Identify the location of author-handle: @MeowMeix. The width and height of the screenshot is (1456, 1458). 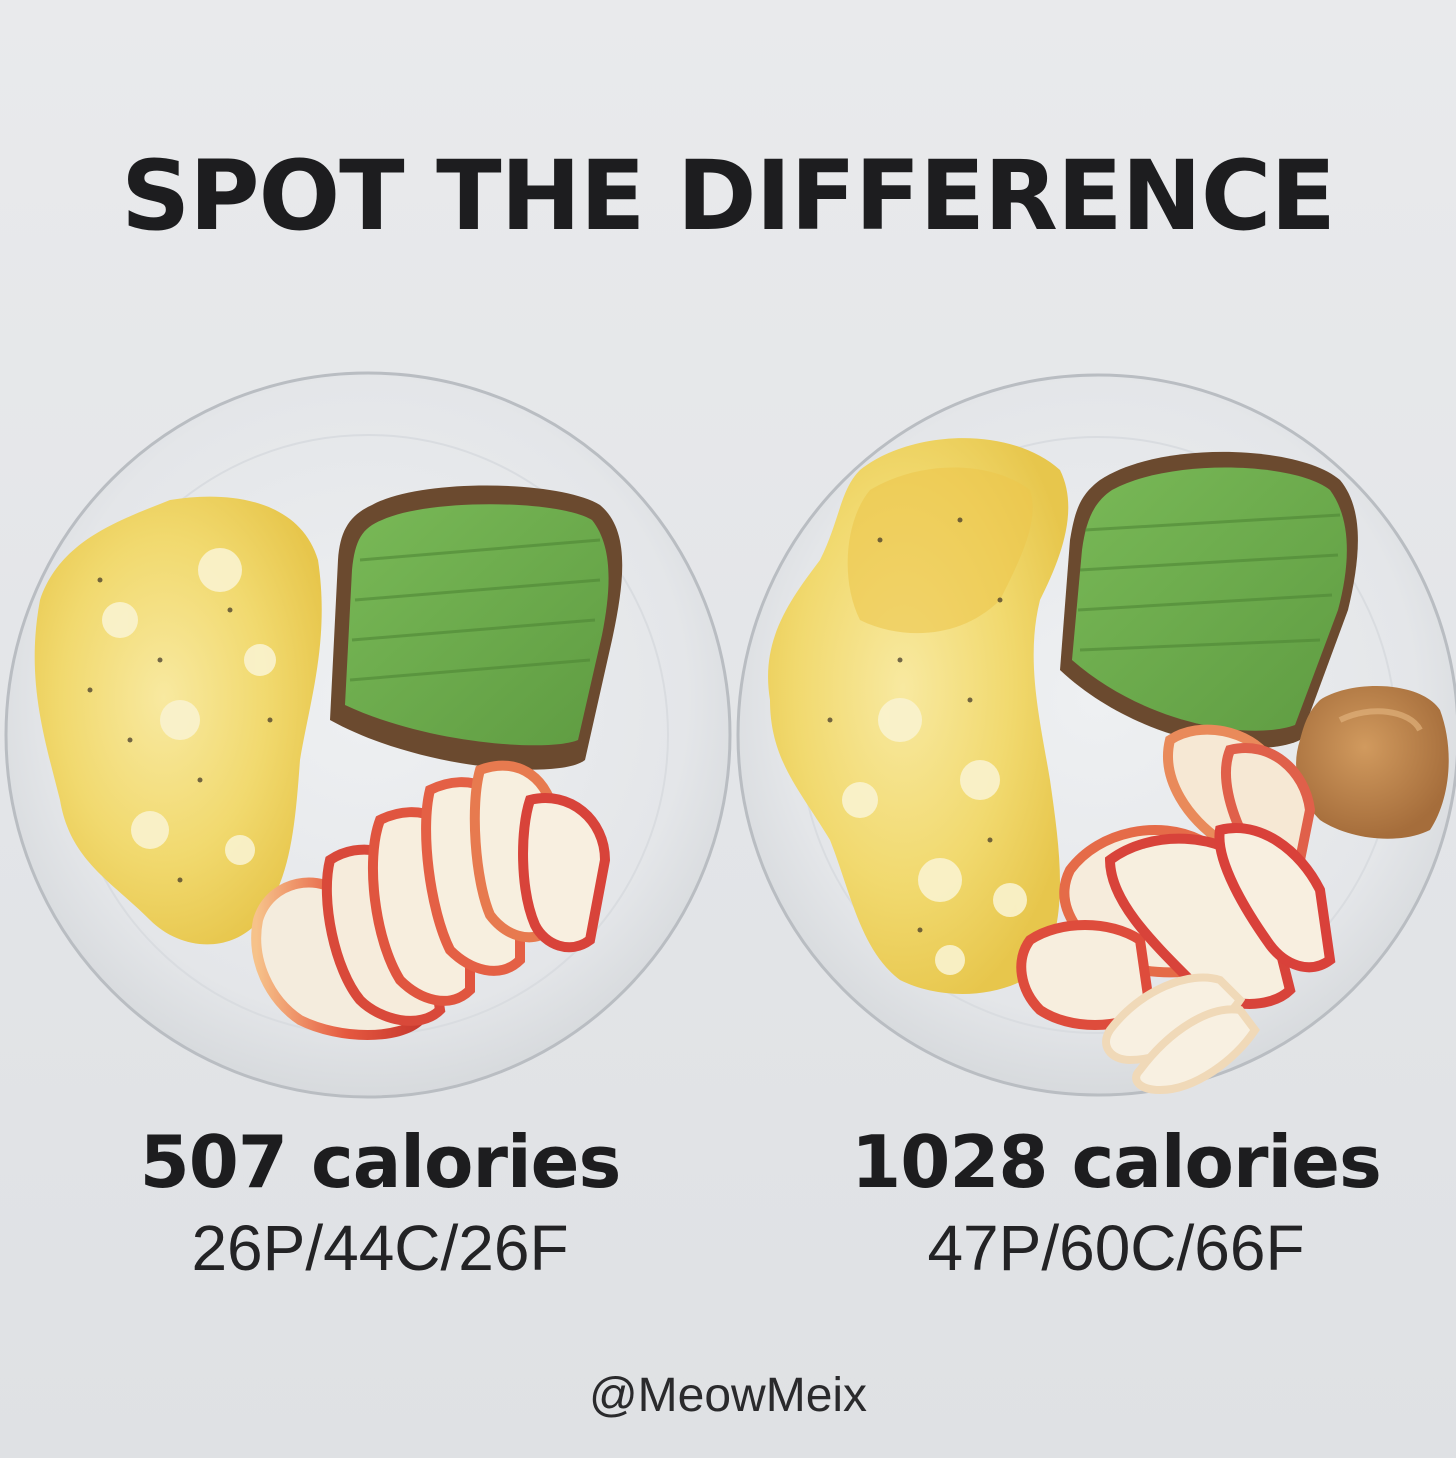
(728, 1395).